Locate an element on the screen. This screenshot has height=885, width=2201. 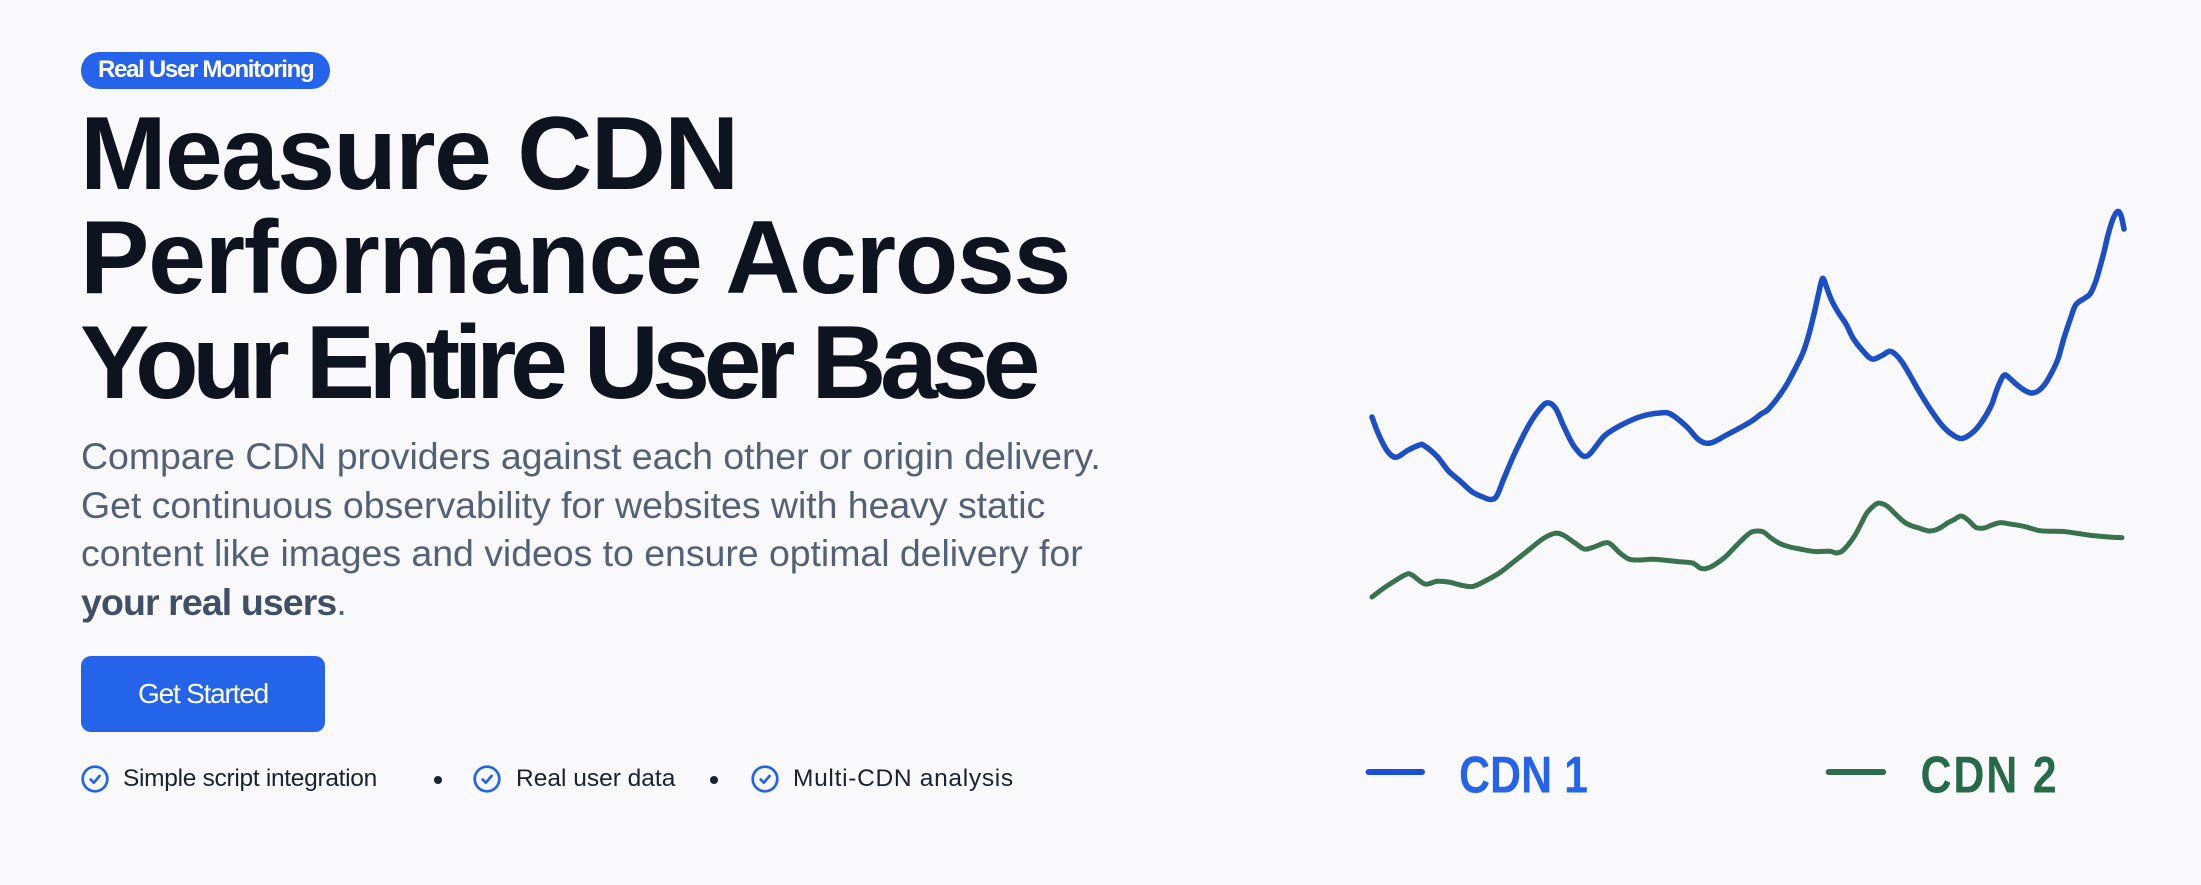
svg-text: CDN 2 is located at coordinates (1990, 776).